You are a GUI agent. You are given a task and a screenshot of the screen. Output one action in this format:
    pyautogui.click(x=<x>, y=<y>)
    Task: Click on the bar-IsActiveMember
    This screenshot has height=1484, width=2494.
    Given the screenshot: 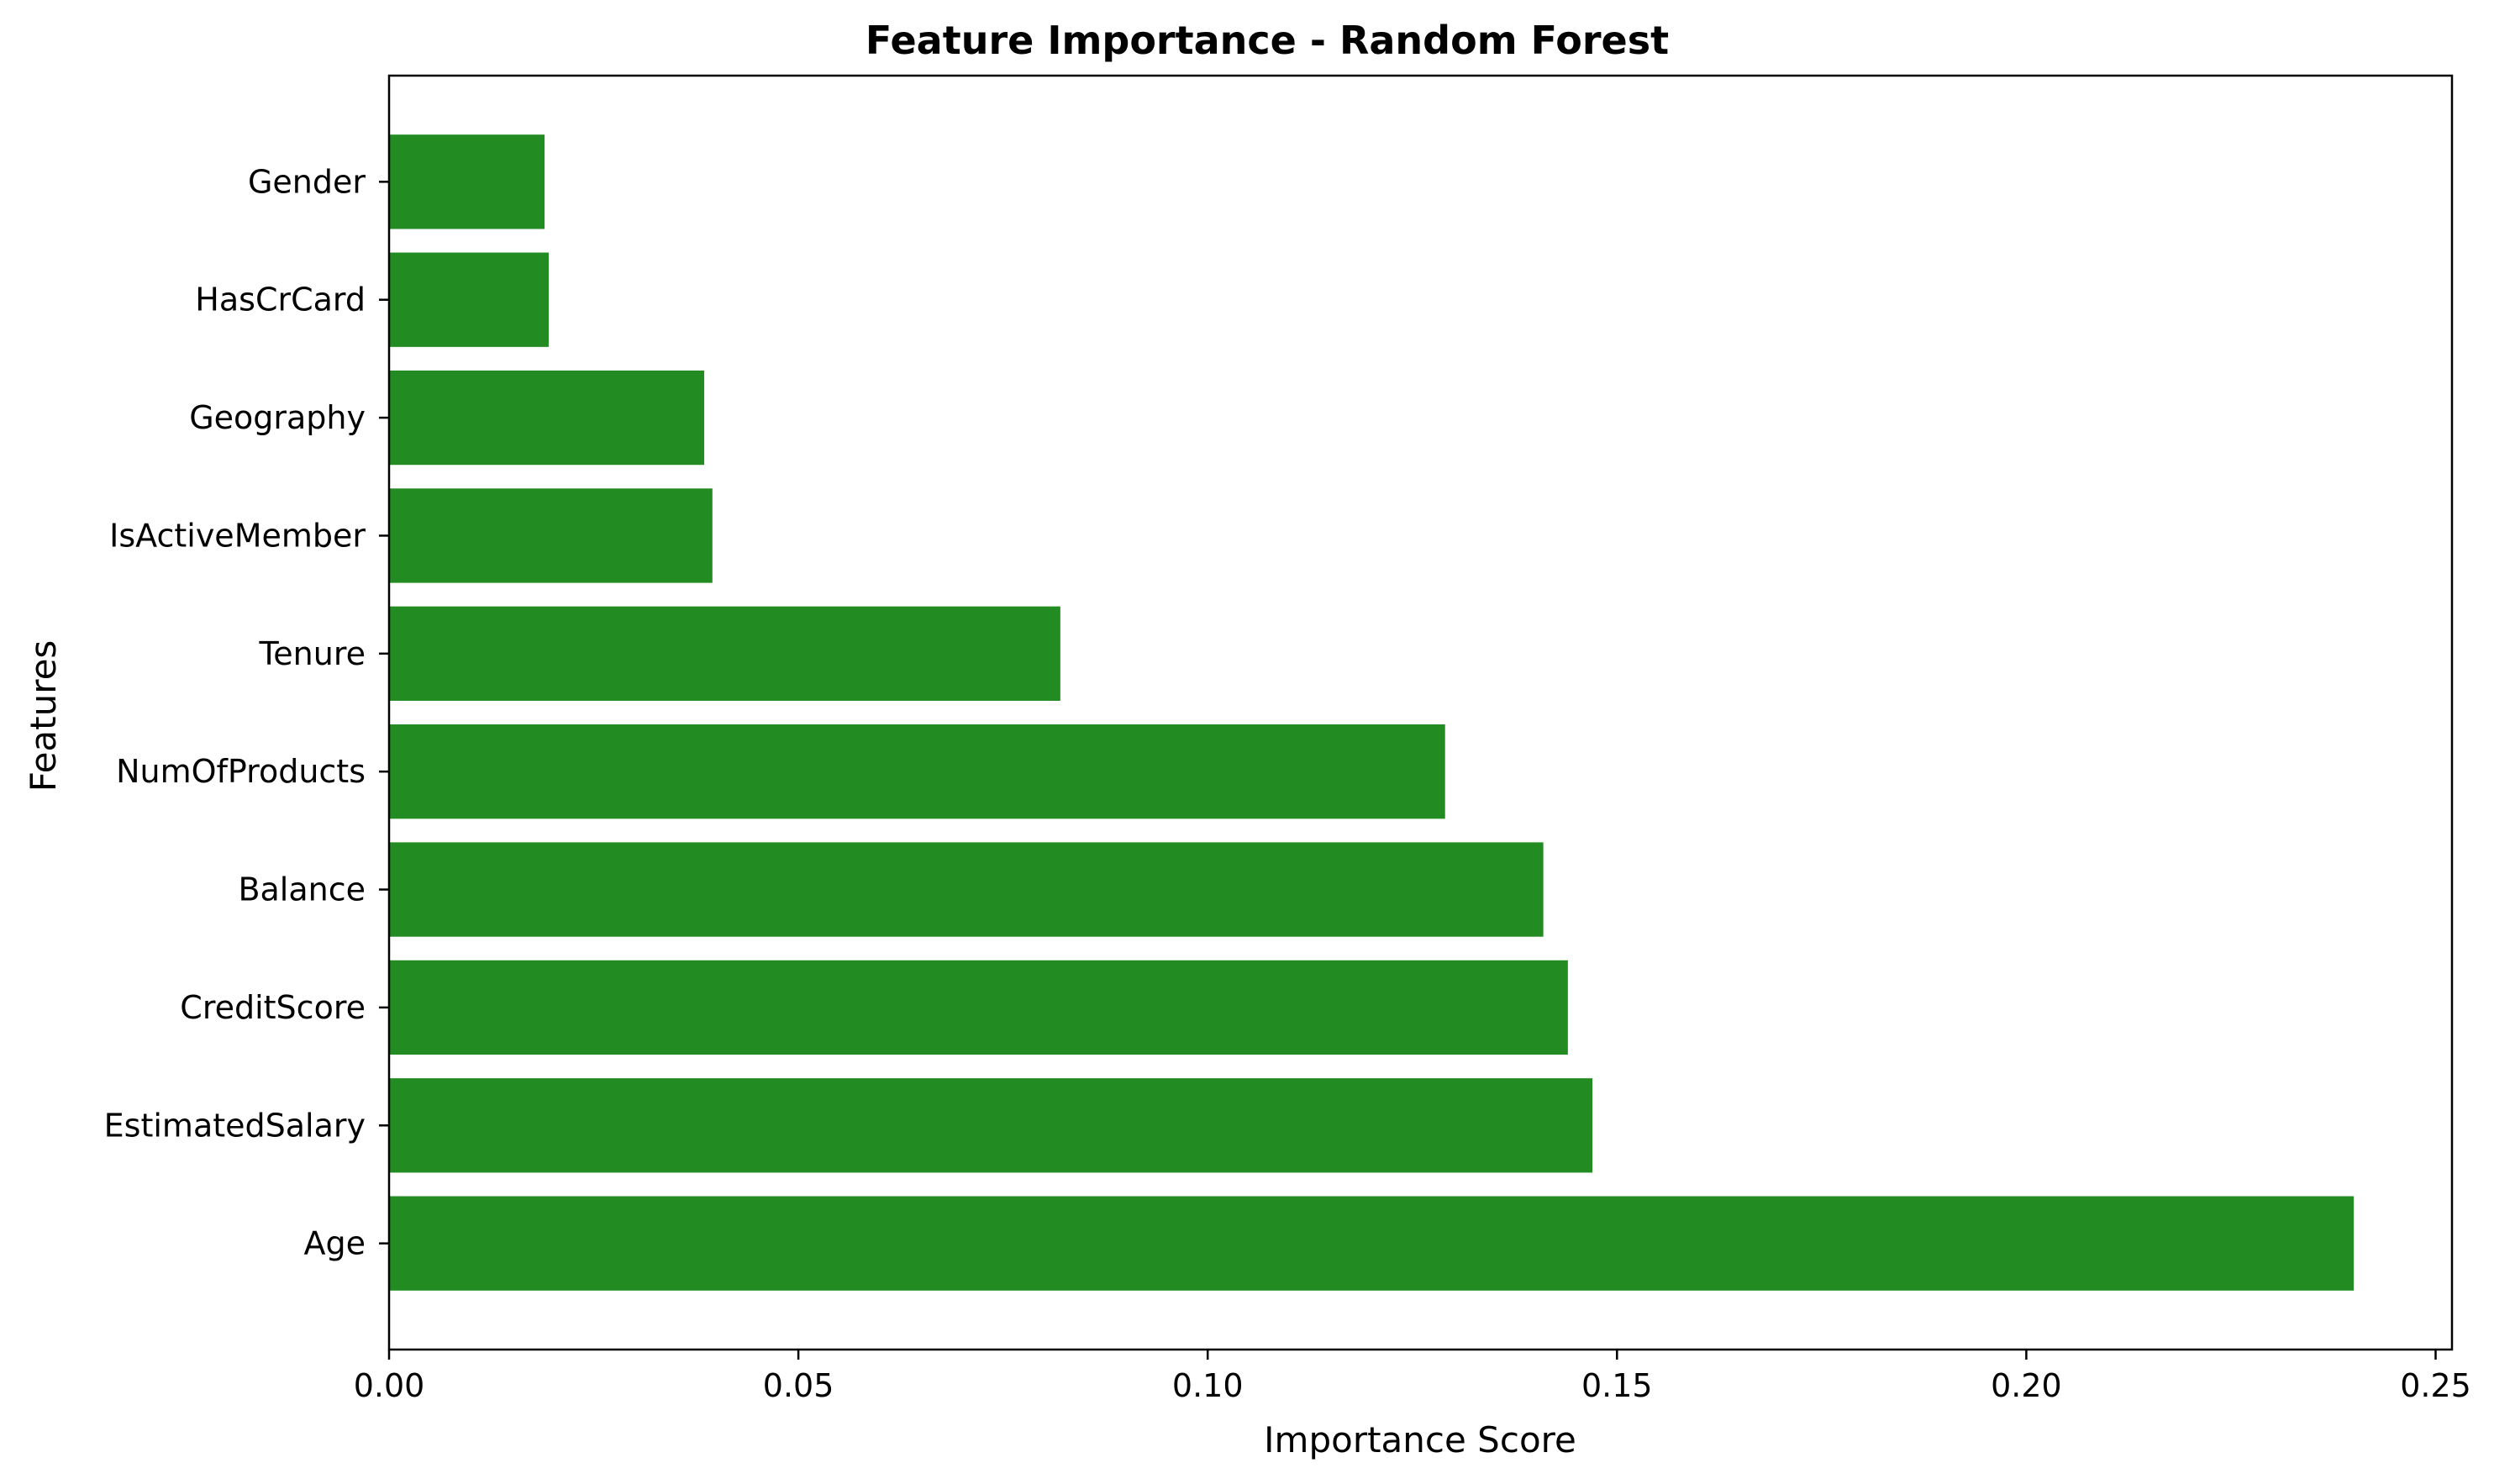 What is the action you would take?
    pyautogui.click(x=551, y=536)
    